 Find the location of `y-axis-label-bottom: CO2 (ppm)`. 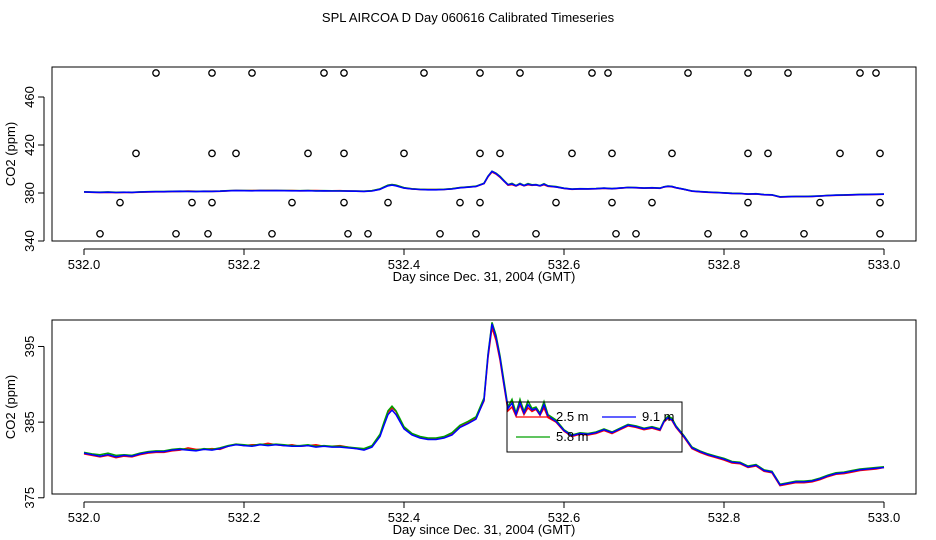

y-axis-label-bottom: CO2 (ppm) is located at coordinates (10, 407).